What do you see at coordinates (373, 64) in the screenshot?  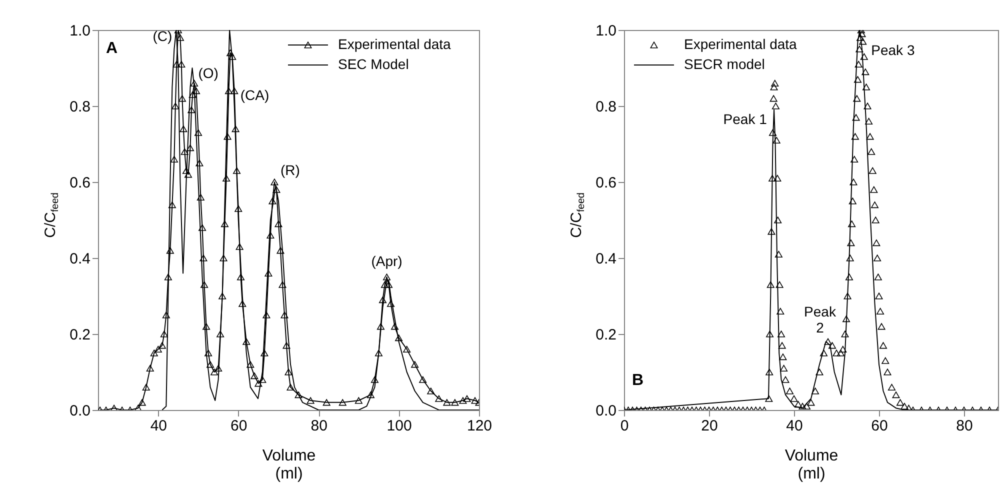 I see `legend-label: SEC Model` at bounding box center [373, 64].